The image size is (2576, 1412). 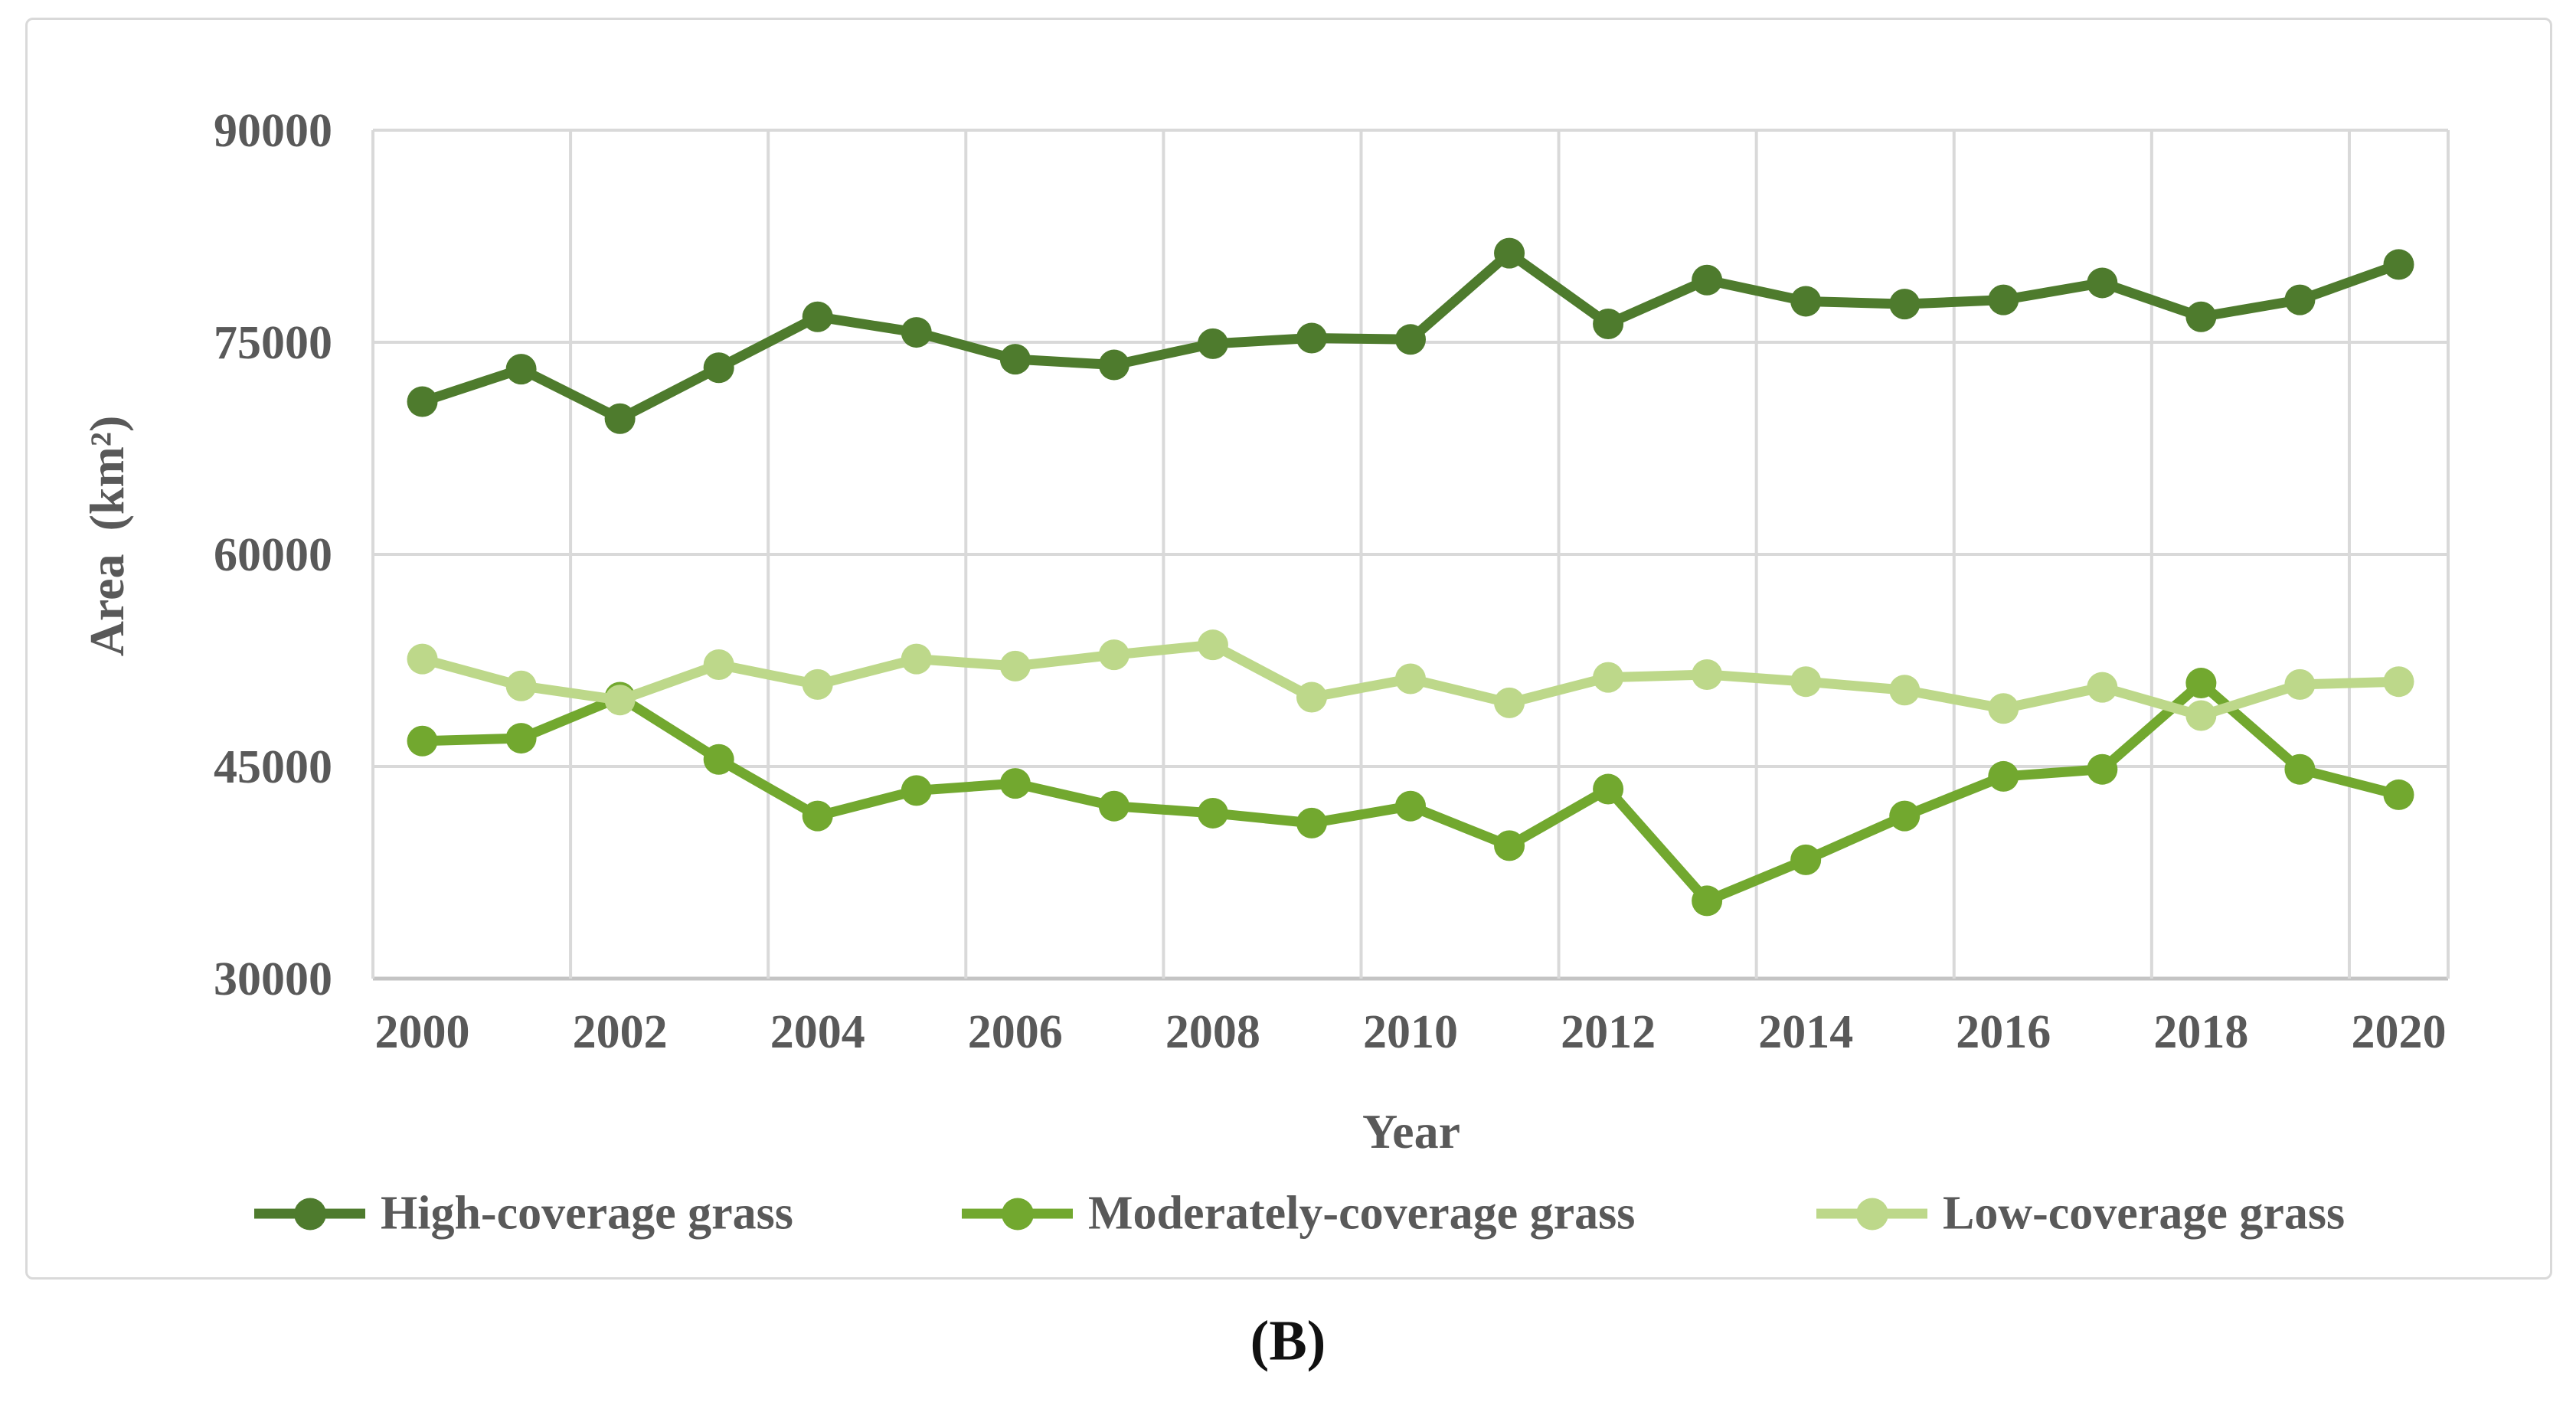 I want to click on legend-label-low: Low-coverage grass, so click(x=2144, y=1214).